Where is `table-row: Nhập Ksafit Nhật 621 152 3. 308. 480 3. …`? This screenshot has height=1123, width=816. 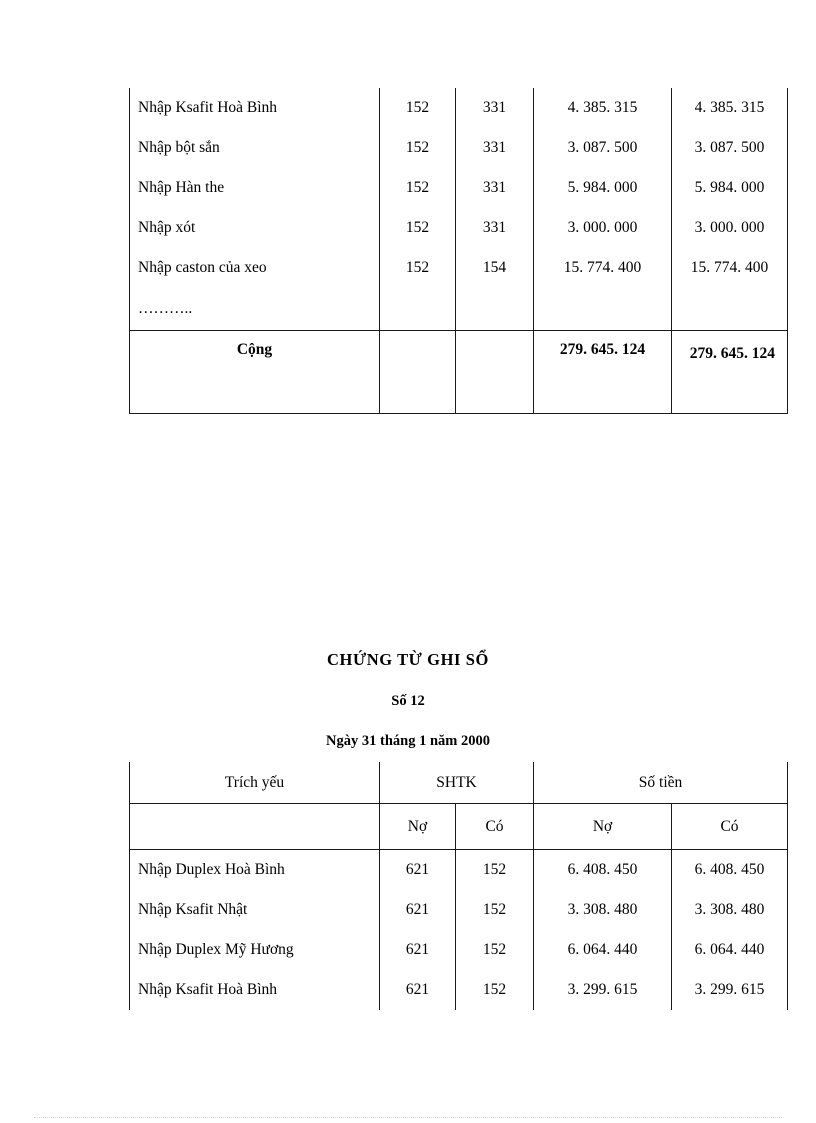
table-row: Nhập Ksafit Nhật 621 152 3. 308. 480 3. … is located at coordinates (459, 910).